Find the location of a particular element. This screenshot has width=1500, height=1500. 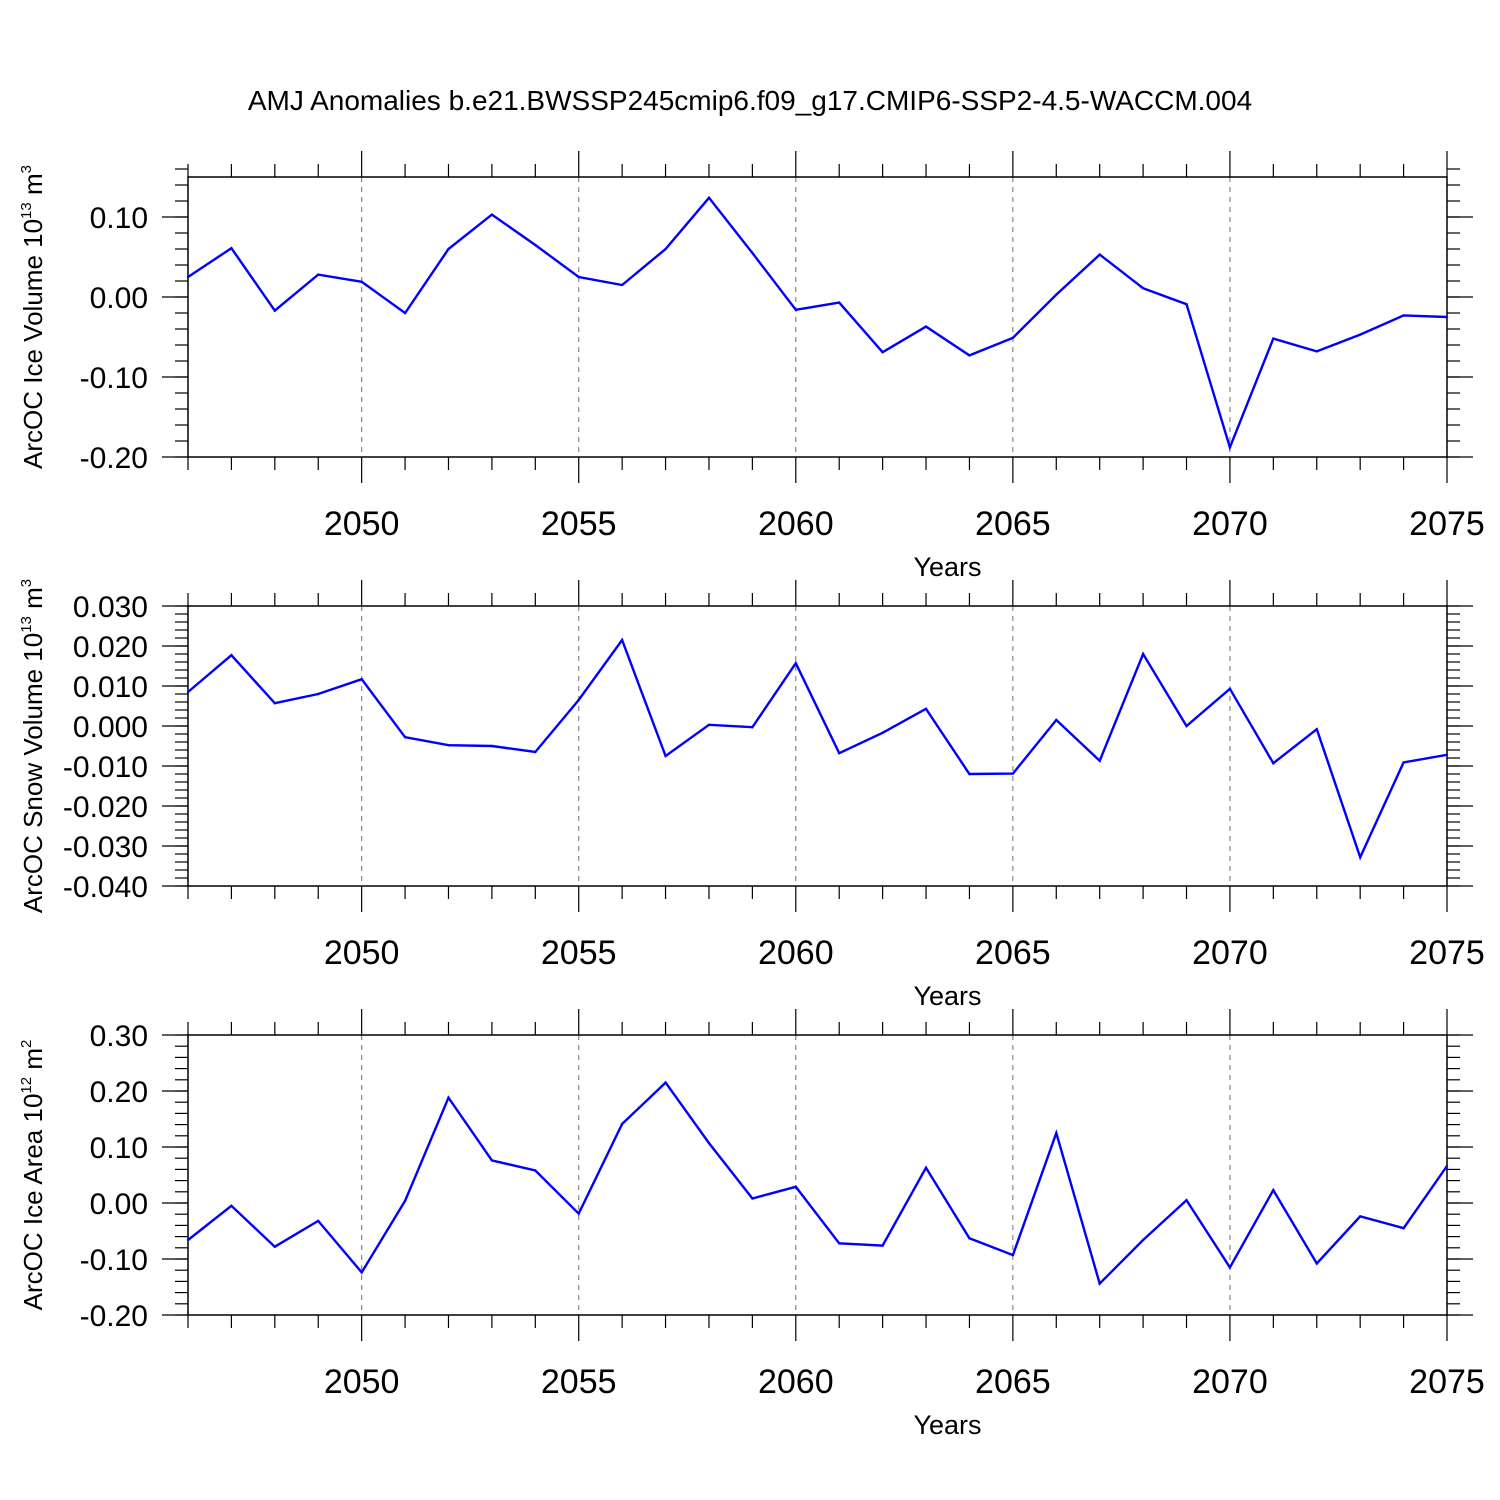

y-axis-label: ArcOC Ice Area 1012 m2 is located at coordinates (33, 1175).